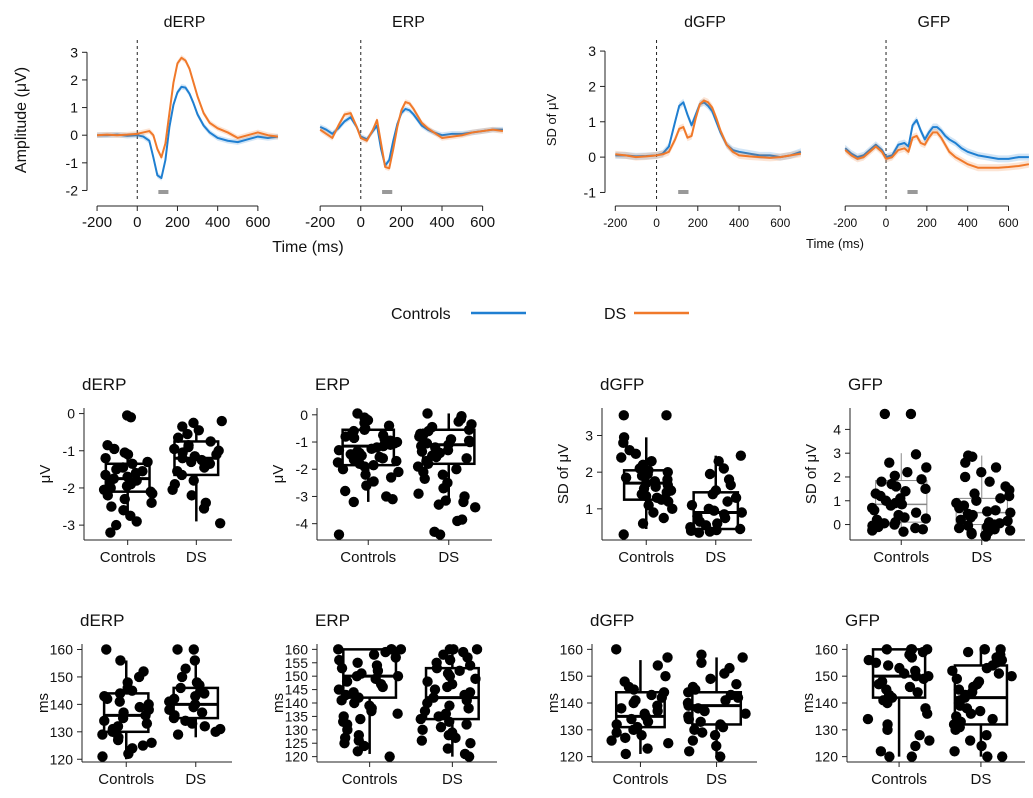 This screenshot has height=798, width=1033. I want to click on lat-dgfp-y-tick-label: 160, so click(572, 649).